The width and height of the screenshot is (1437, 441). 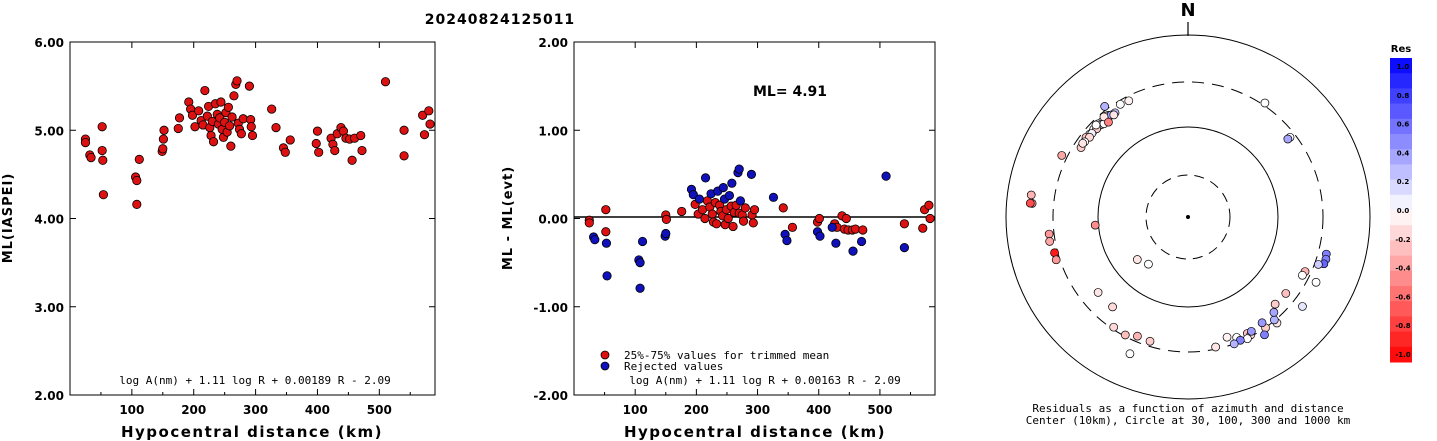 What do you see at coordinates (605, 366) in the screenshot?
I see `legend-marker-rejected` at bounding box center [605, 366].